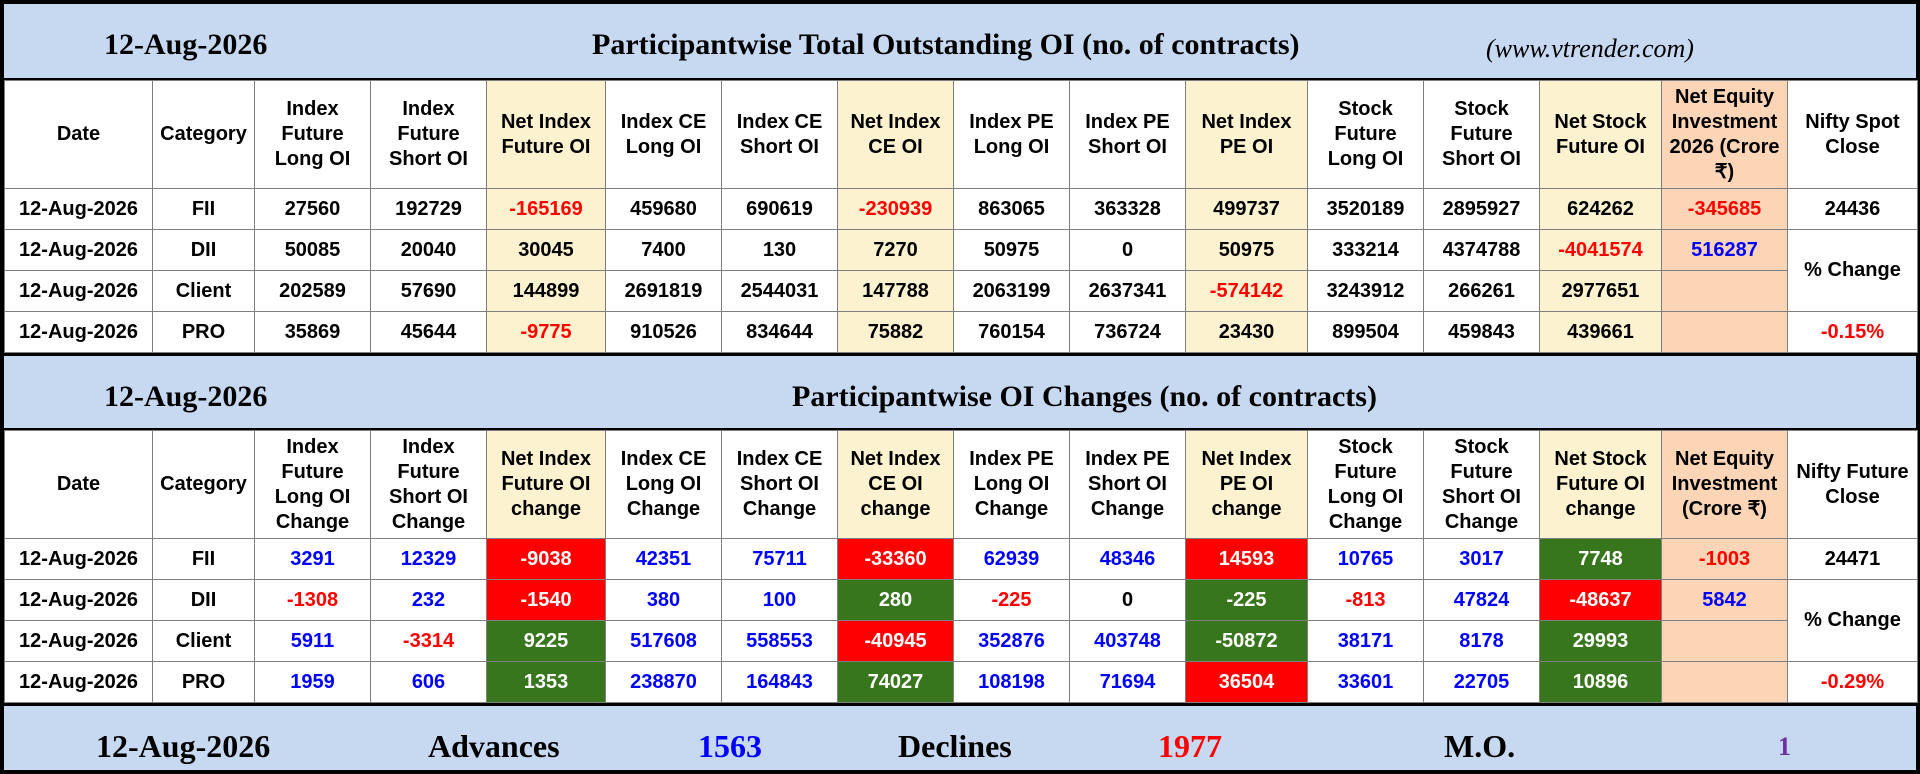 This screenshot has height=774, width=1920. I want to click on cell-value: -230939, so click(895, 209).